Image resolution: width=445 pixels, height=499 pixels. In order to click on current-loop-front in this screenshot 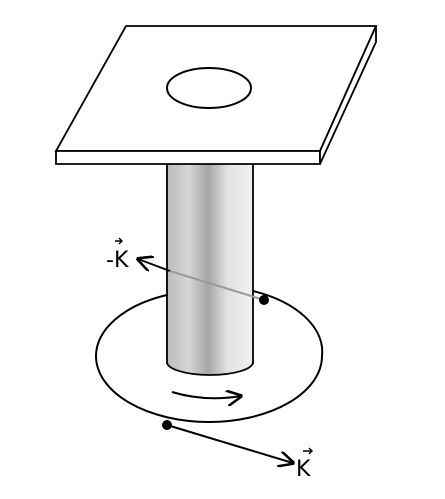, I will do `click(209, 389)`.